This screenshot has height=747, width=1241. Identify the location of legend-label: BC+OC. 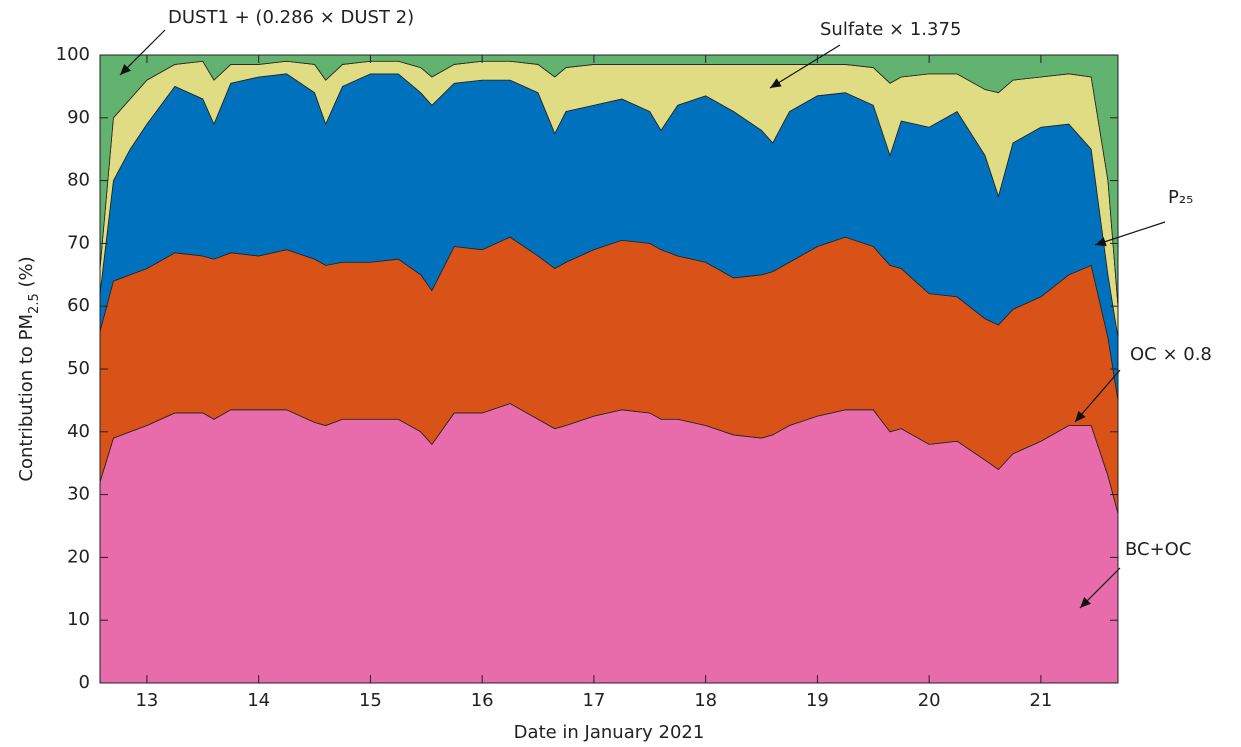
(1158, 549).